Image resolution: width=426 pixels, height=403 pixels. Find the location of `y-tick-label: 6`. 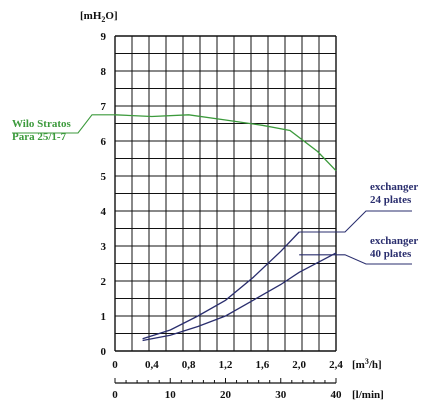

y-tick-label: 6 is located at coordinates (104, 142).